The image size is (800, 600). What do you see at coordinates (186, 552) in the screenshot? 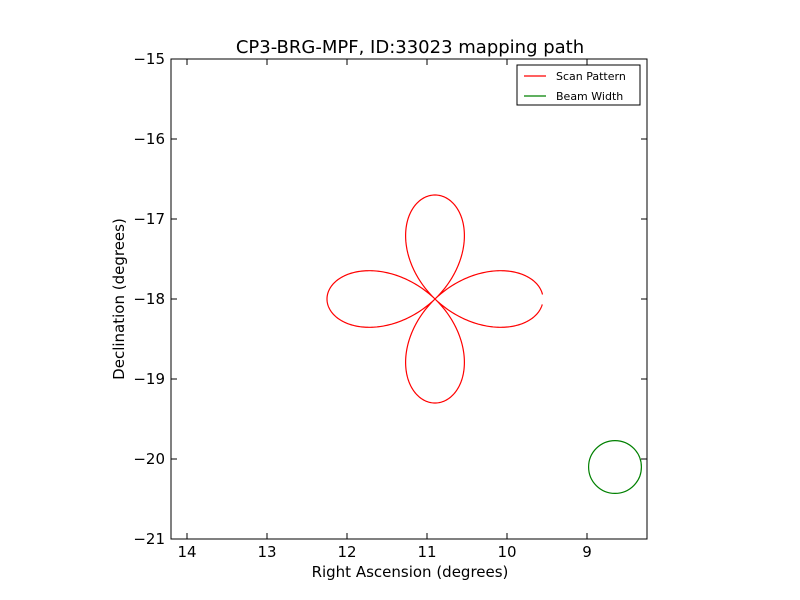
I see `x-tick-label: 14` at bounding box center [186, 552].